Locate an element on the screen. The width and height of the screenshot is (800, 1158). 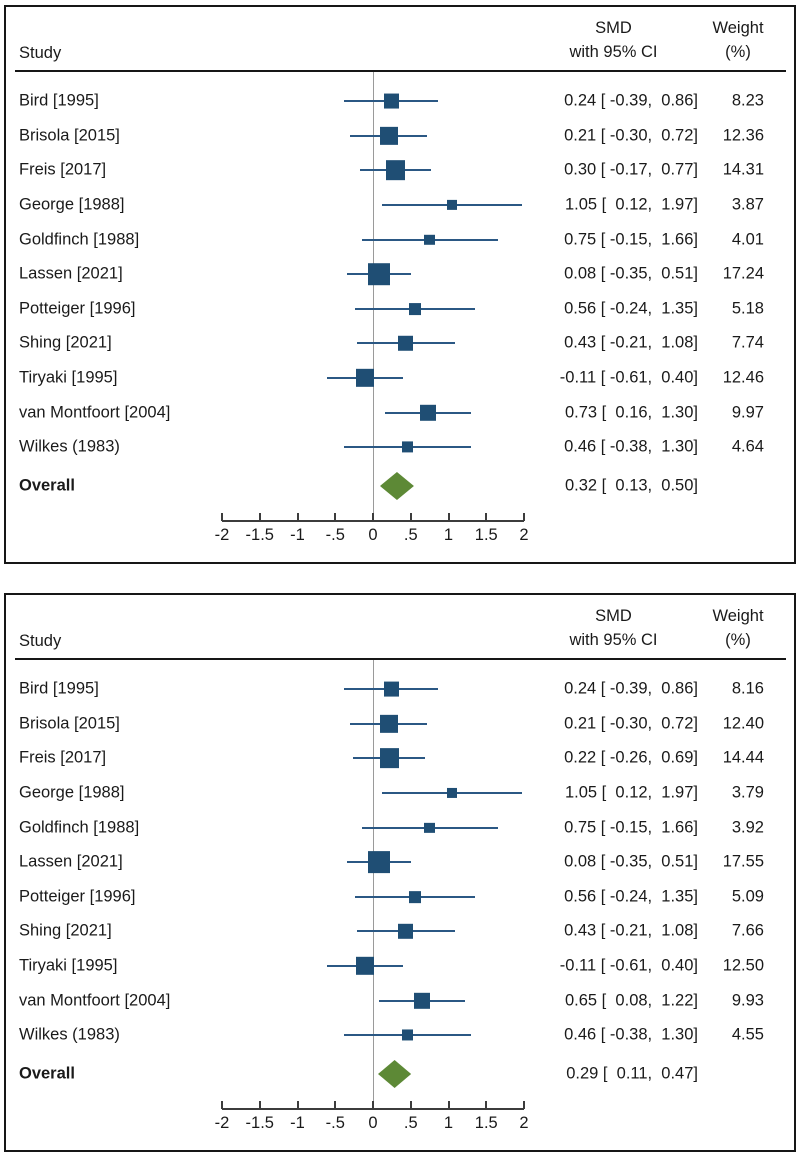
overall-row: Overall 0.29 [ 0.11, 0.47] is located at coordinates (400, 1074).